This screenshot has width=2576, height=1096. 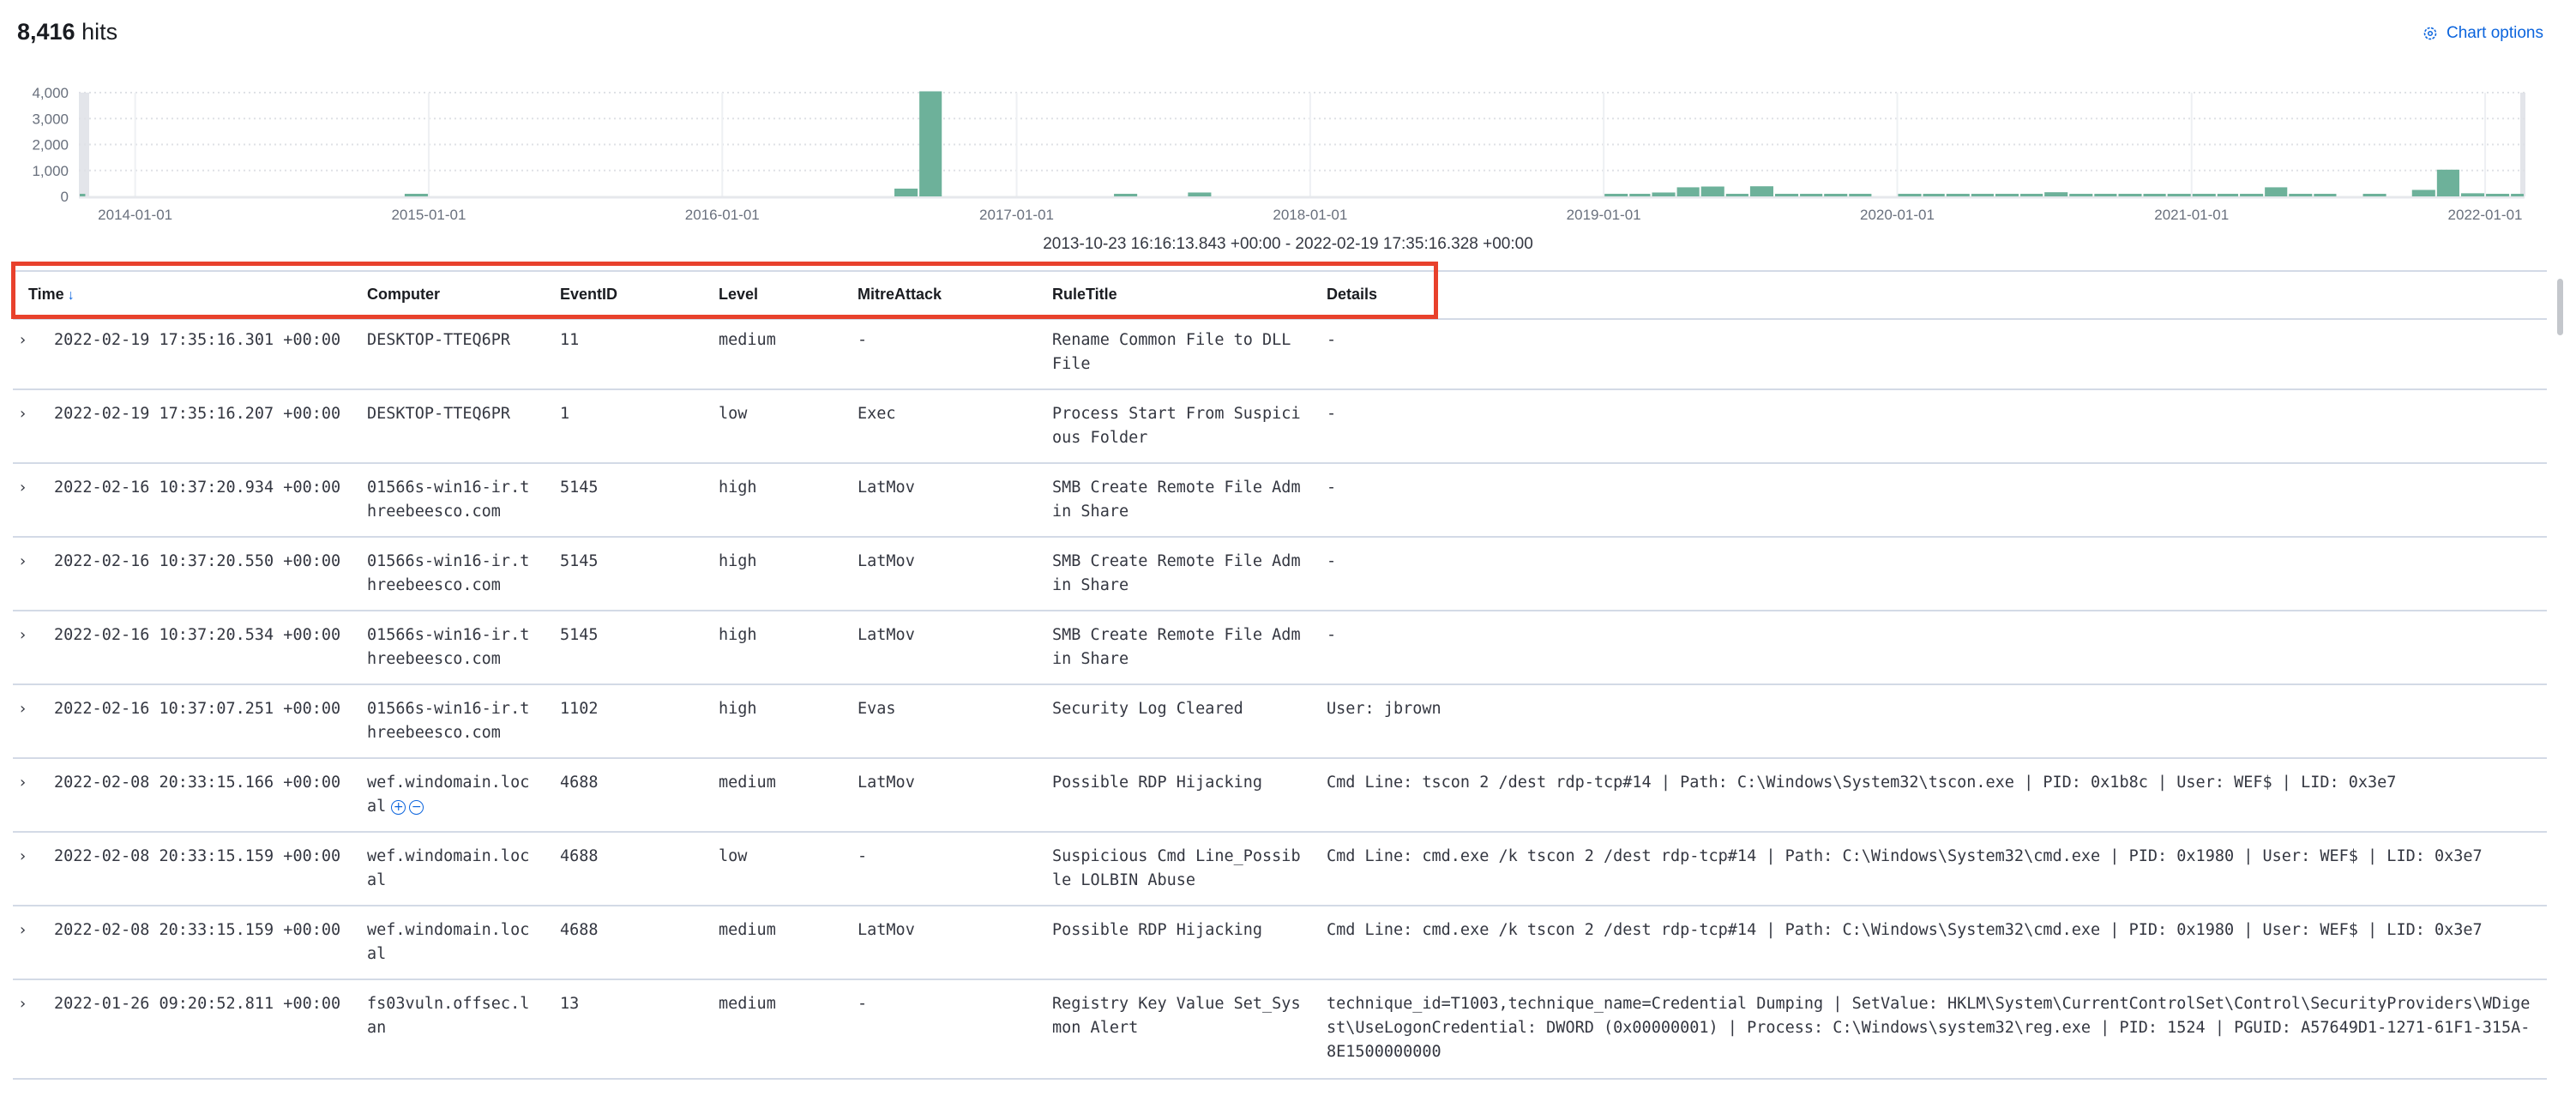 I want to click on chart-options-button: Chart options, so click(x=2483, y=33).